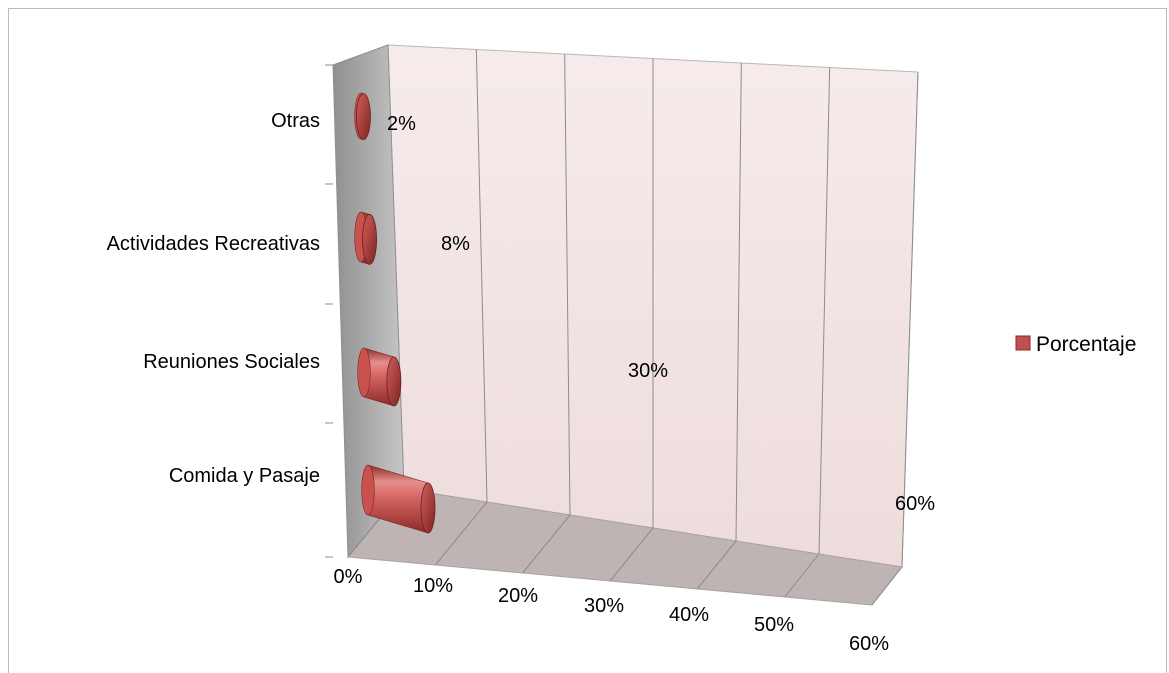  What do you see at coordinates (604, 606) in the screenshot?
I see `x-tick-label: 30%` at bounding box center [604, 606].